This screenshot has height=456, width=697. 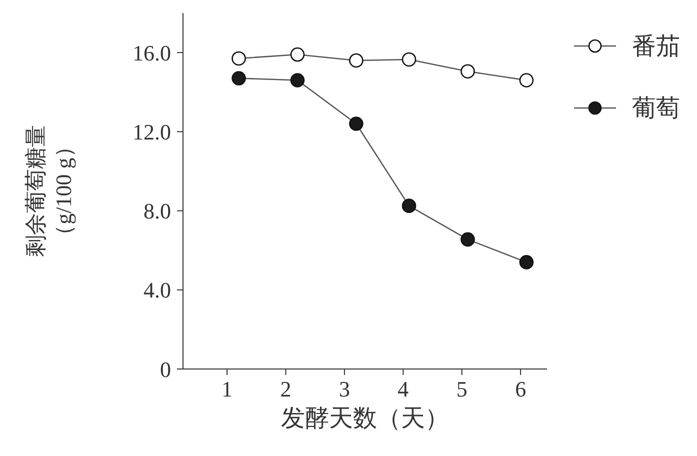 I want to click on y-tick-label: 4.0, so click(x=157, y=290).